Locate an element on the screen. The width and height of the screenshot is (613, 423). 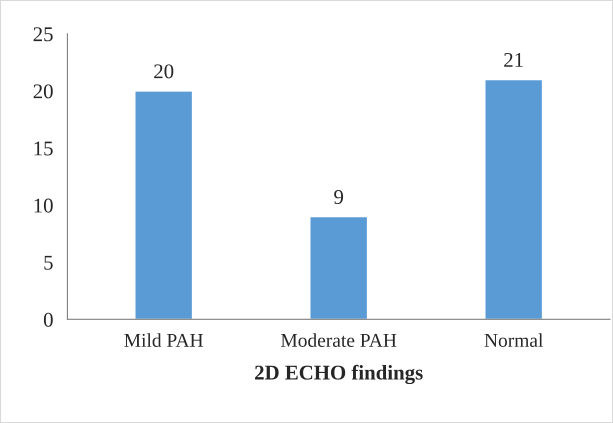
x-tick-label: Moderate PAH is located at coordinates (338, 340).